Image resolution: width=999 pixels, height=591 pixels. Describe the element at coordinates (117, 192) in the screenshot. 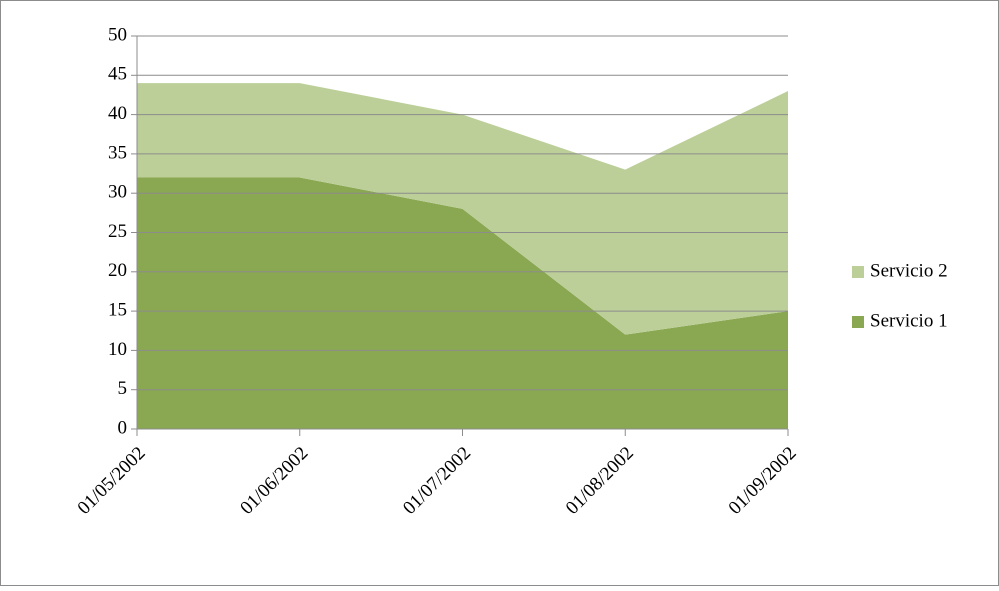

I see `y-tick-label: 30` at that location.